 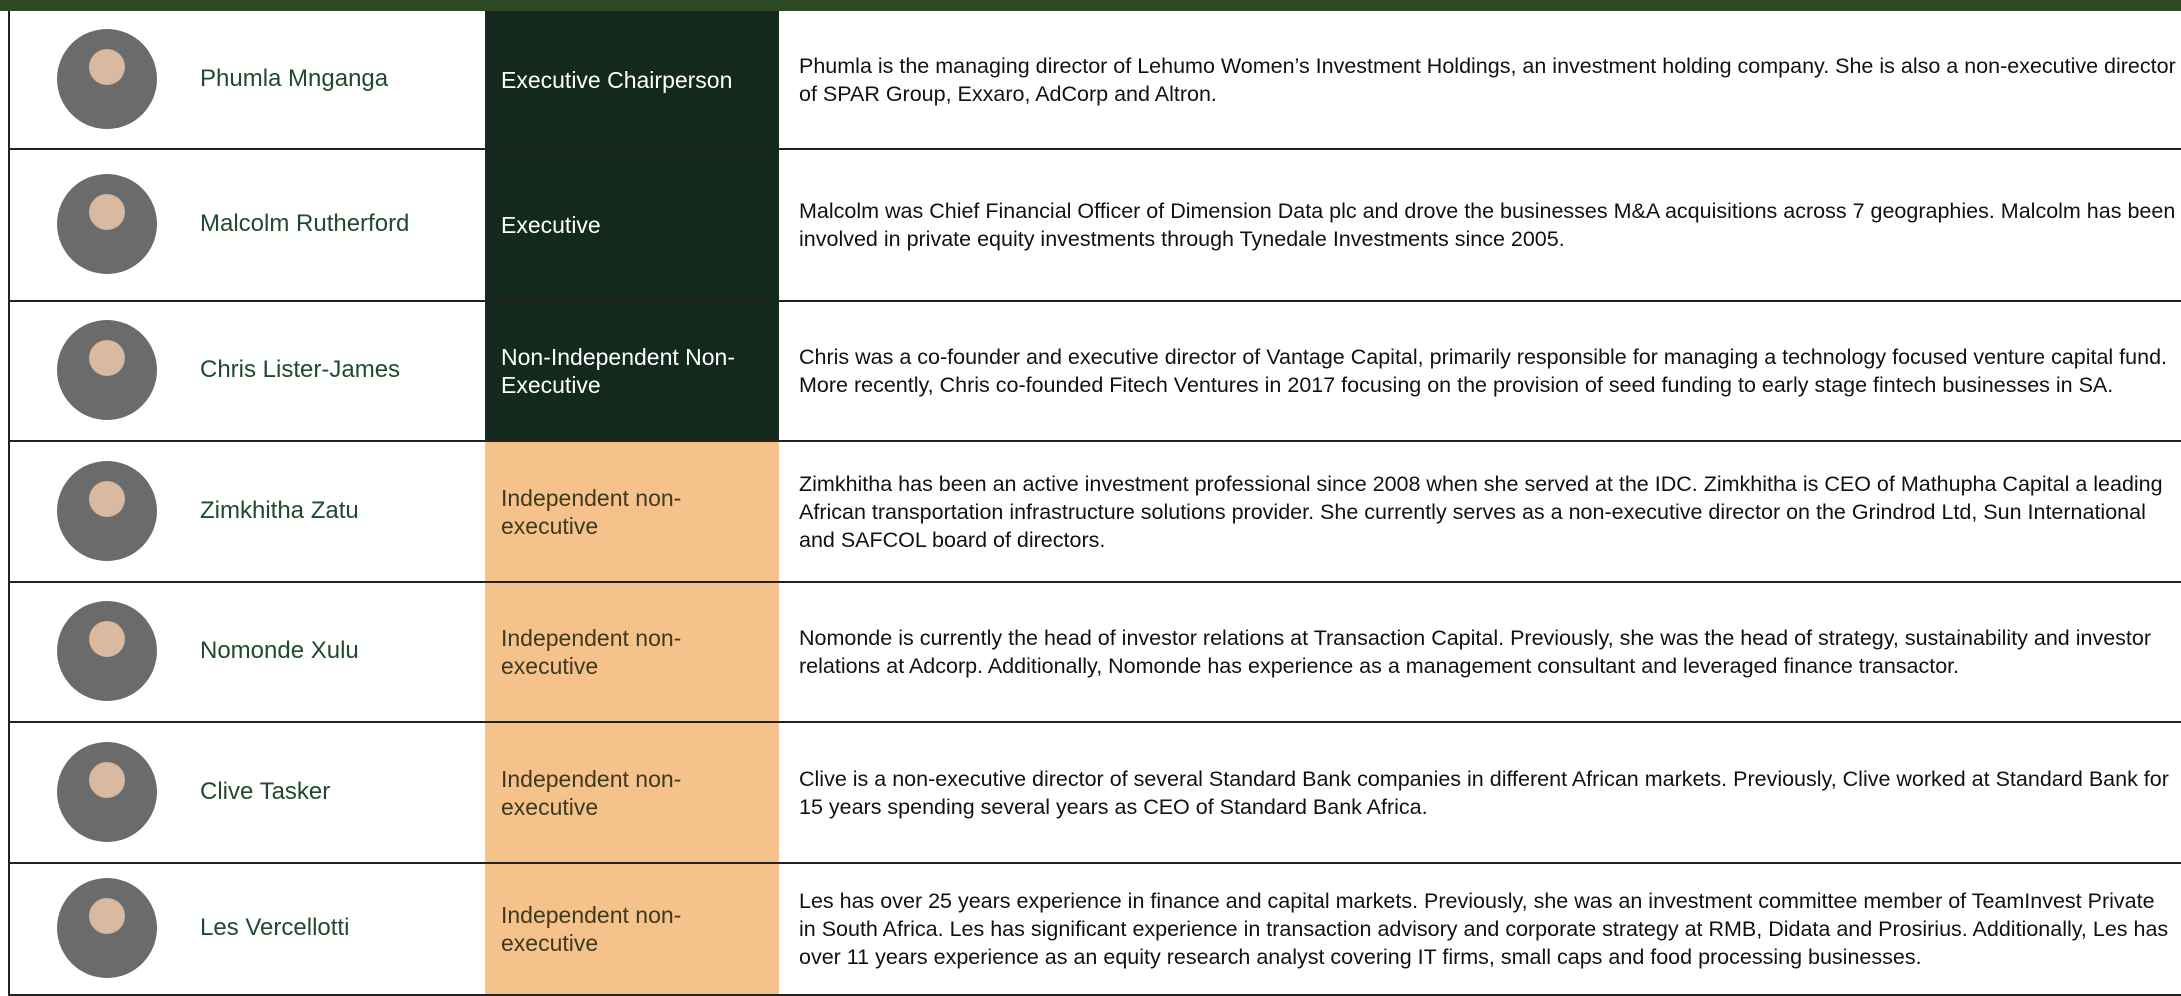 What do you see at coordinates (279, 650) in the screenshot?
I see `member-name: Nomonde Xulu` at bounding box center [279, 650].